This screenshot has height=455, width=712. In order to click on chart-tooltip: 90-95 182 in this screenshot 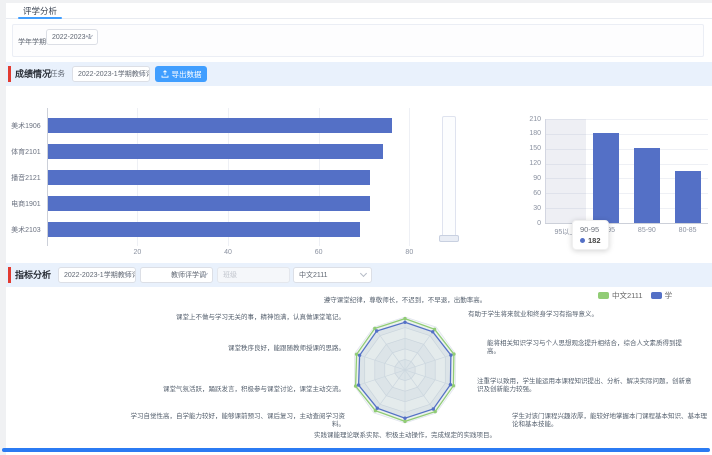, I will do `click(590, 235)`.